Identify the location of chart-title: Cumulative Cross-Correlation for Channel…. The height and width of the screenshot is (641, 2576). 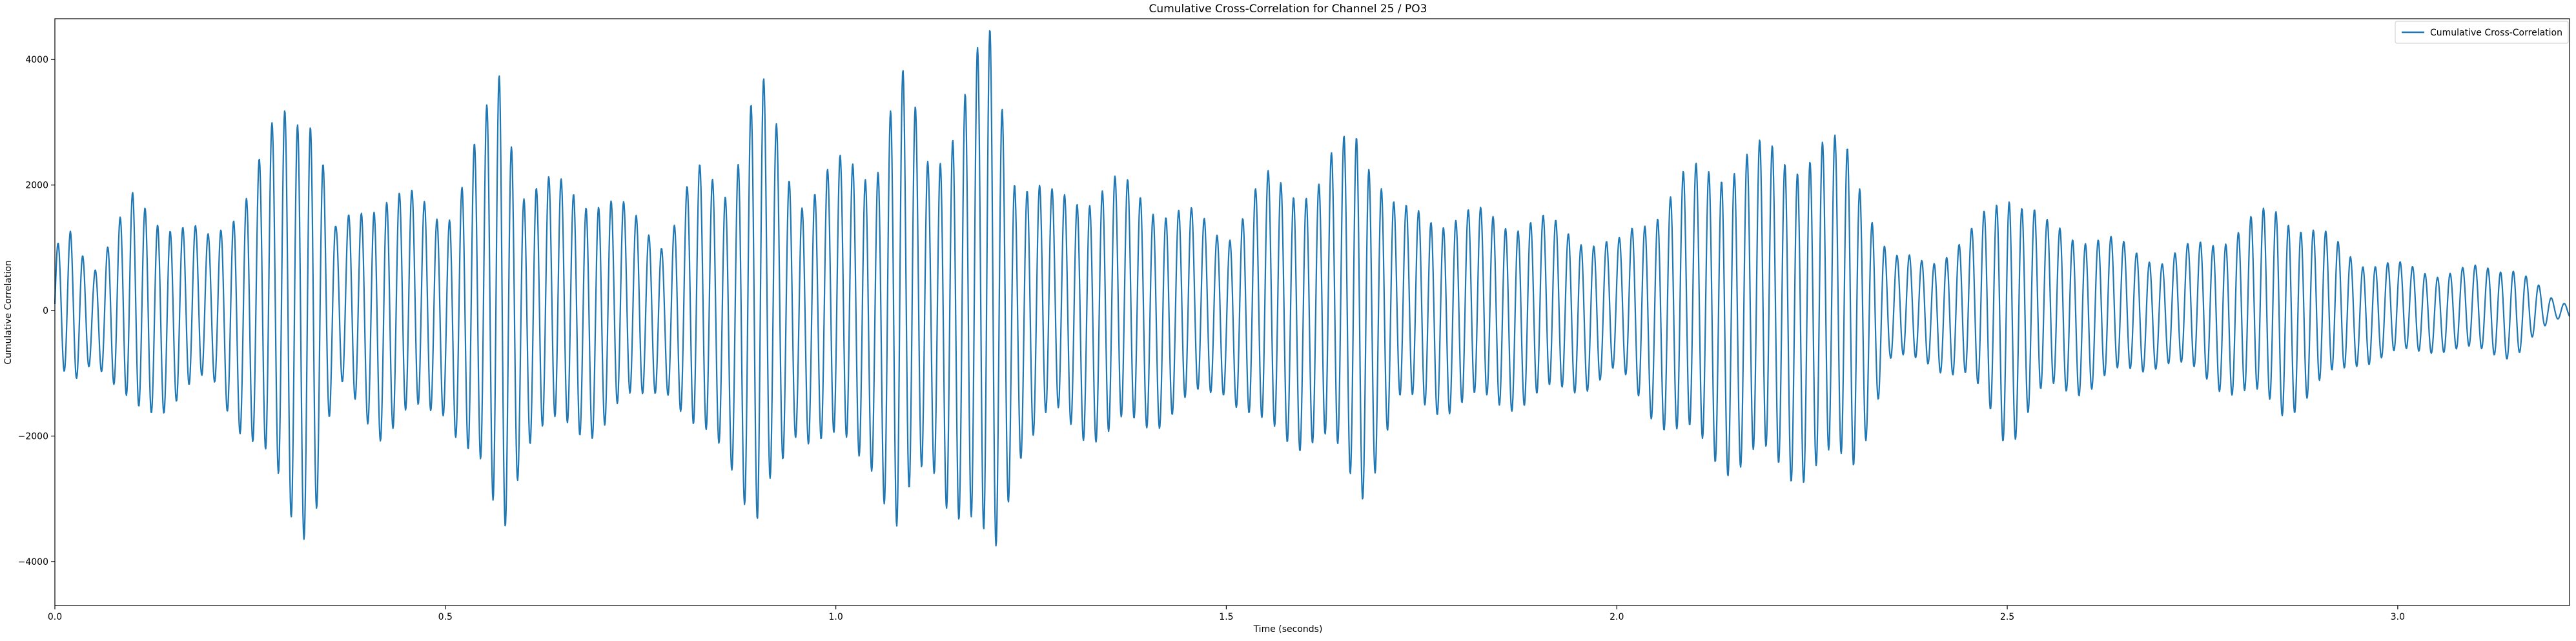
(1288, 9).